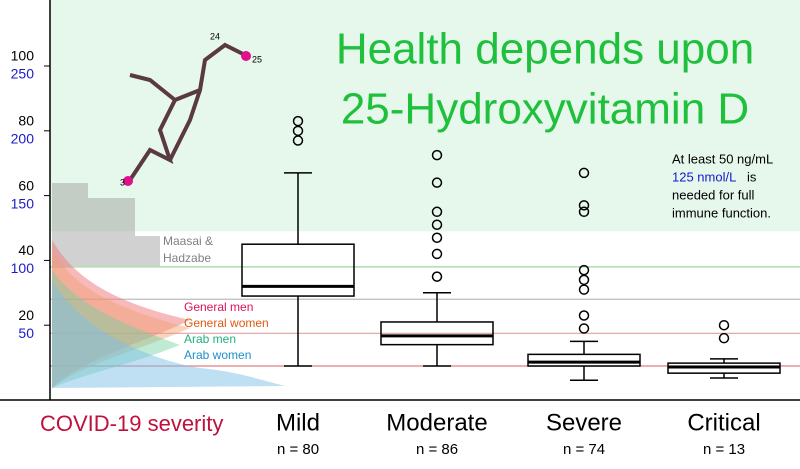 Image resolution: width=800 pixels, height=469 pixels. Describe the element at coordinates (26, 185) in the screenshot. I see `y-tick-label: 60` at that location.